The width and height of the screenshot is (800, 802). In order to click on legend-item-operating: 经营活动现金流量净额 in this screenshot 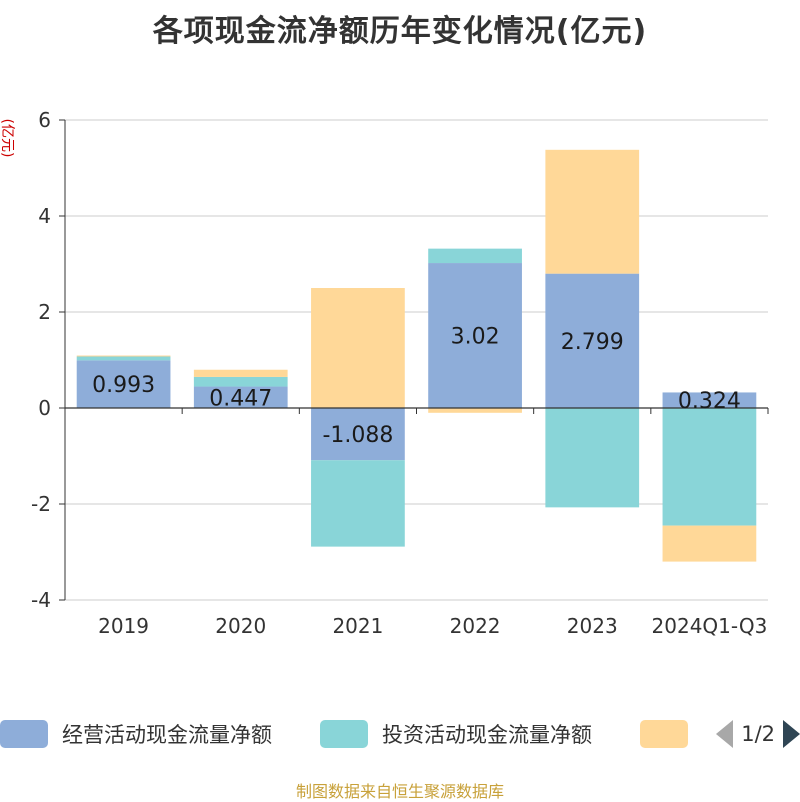, I will do `click(136, 734)`.